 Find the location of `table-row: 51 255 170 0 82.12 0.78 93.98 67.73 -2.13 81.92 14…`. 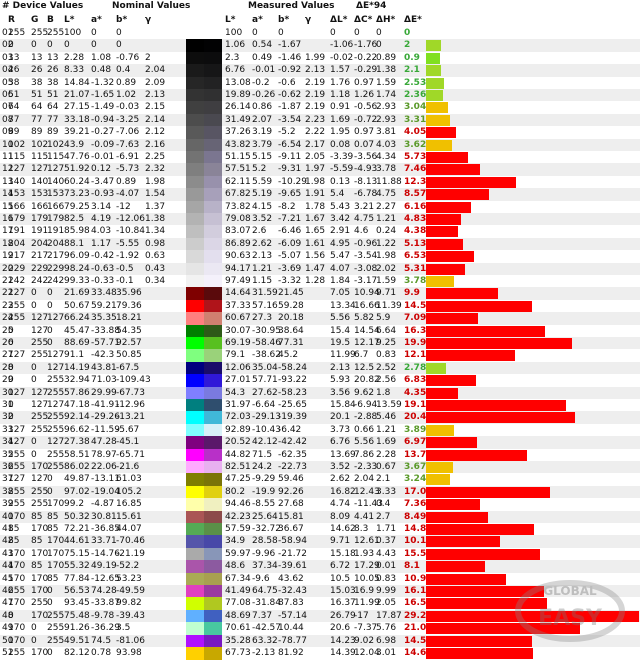

table-row: 51 255 170 0 82.12 0.78 93.98 67.73 -2.13 81.92 14… is located at coordinates (320, 653).